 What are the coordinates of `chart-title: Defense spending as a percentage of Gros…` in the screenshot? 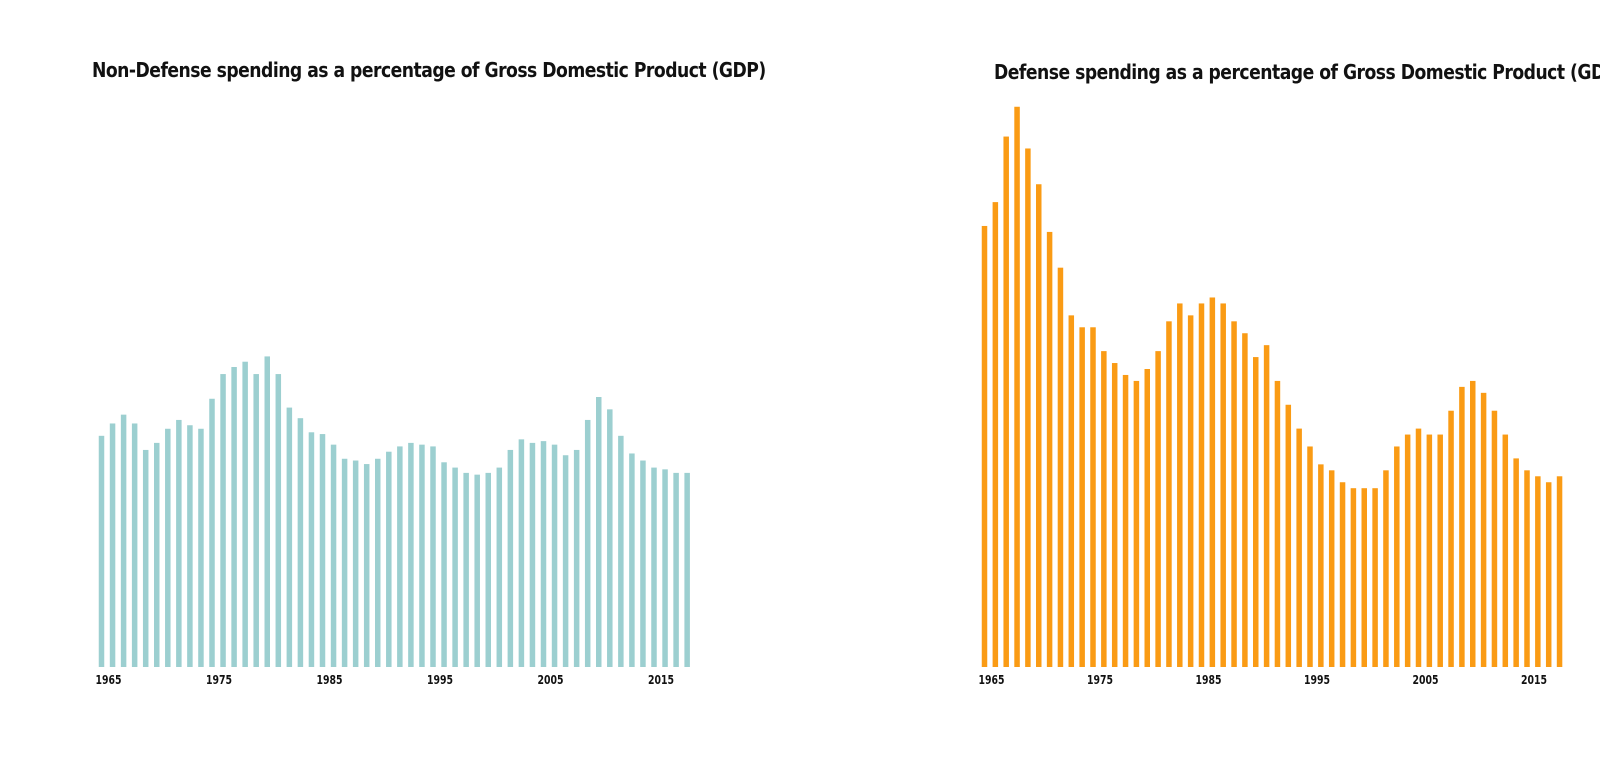 It's located at (1297, 72).